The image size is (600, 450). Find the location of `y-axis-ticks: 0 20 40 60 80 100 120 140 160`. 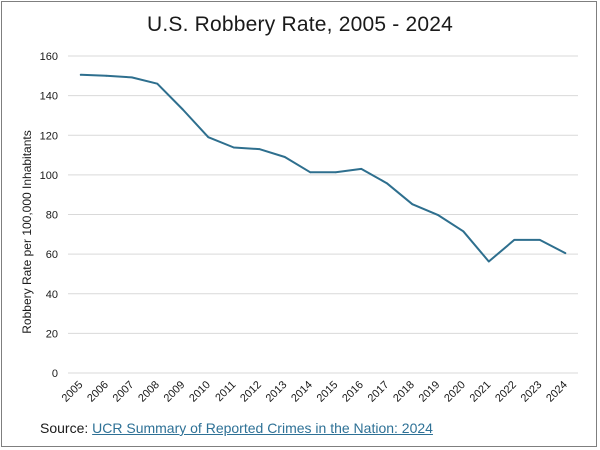

y-axis-ticks: 0 20 40 60 80 100 120 140 160 is located at coordinates (49, 215).